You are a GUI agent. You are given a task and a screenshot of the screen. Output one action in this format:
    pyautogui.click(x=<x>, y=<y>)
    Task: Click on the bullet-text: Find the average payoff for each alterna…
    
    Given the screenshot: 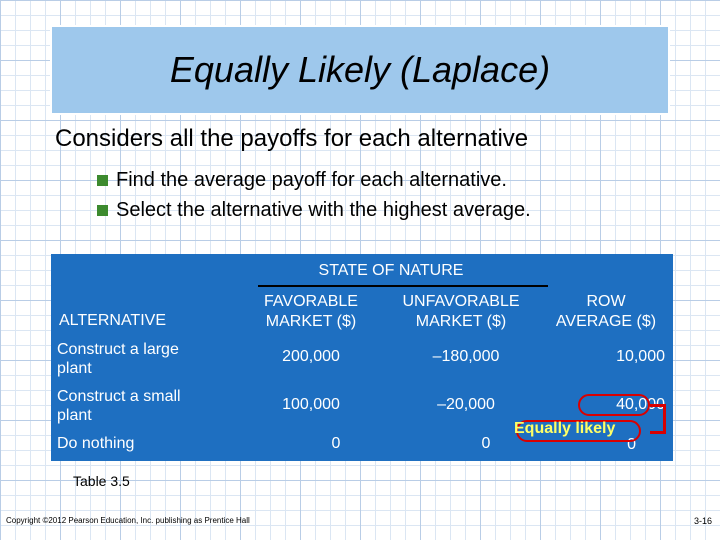 What is the action you would take?
    pyautogui.click(x=311, y=180)
    